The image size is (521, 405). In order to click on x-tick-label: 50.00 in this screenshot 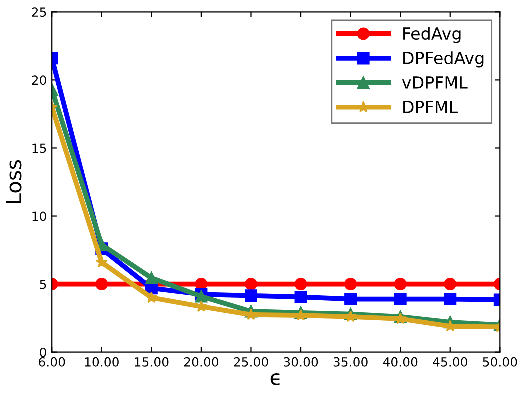, I will do `click(500, 362)`.